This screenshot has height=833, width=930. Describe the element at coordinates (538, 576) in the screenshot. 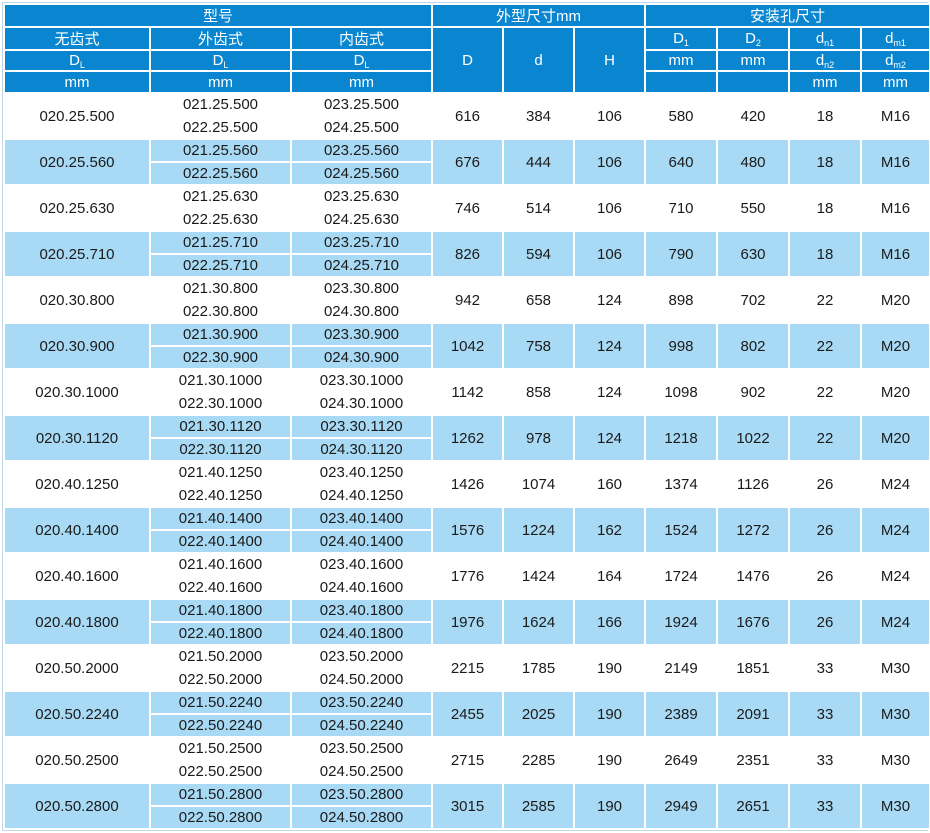

I see `dim-d-cell: 1424` at that location.